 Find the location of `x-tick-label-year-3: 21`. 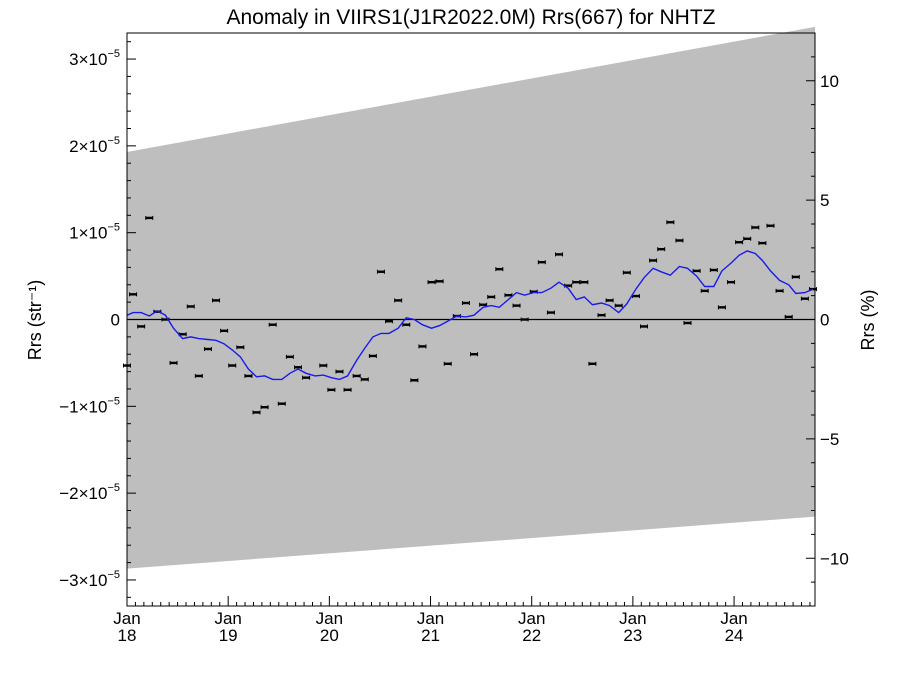

x-tick-label-year-3: 21 is located at coordinates (430, 635).